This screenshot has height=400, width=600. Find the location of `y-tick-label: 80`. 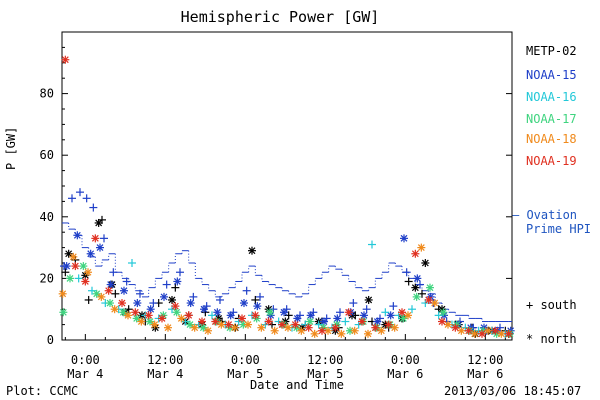

y-tick-label: 80 is located at coordinates (47, 94).